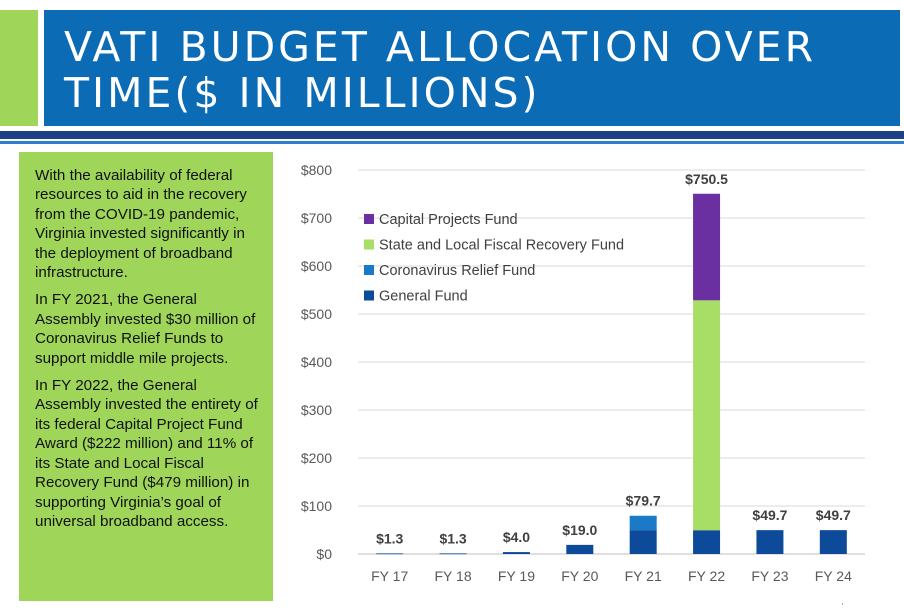  I want to click on x-tick-label: FY 22, so click(706, 576).